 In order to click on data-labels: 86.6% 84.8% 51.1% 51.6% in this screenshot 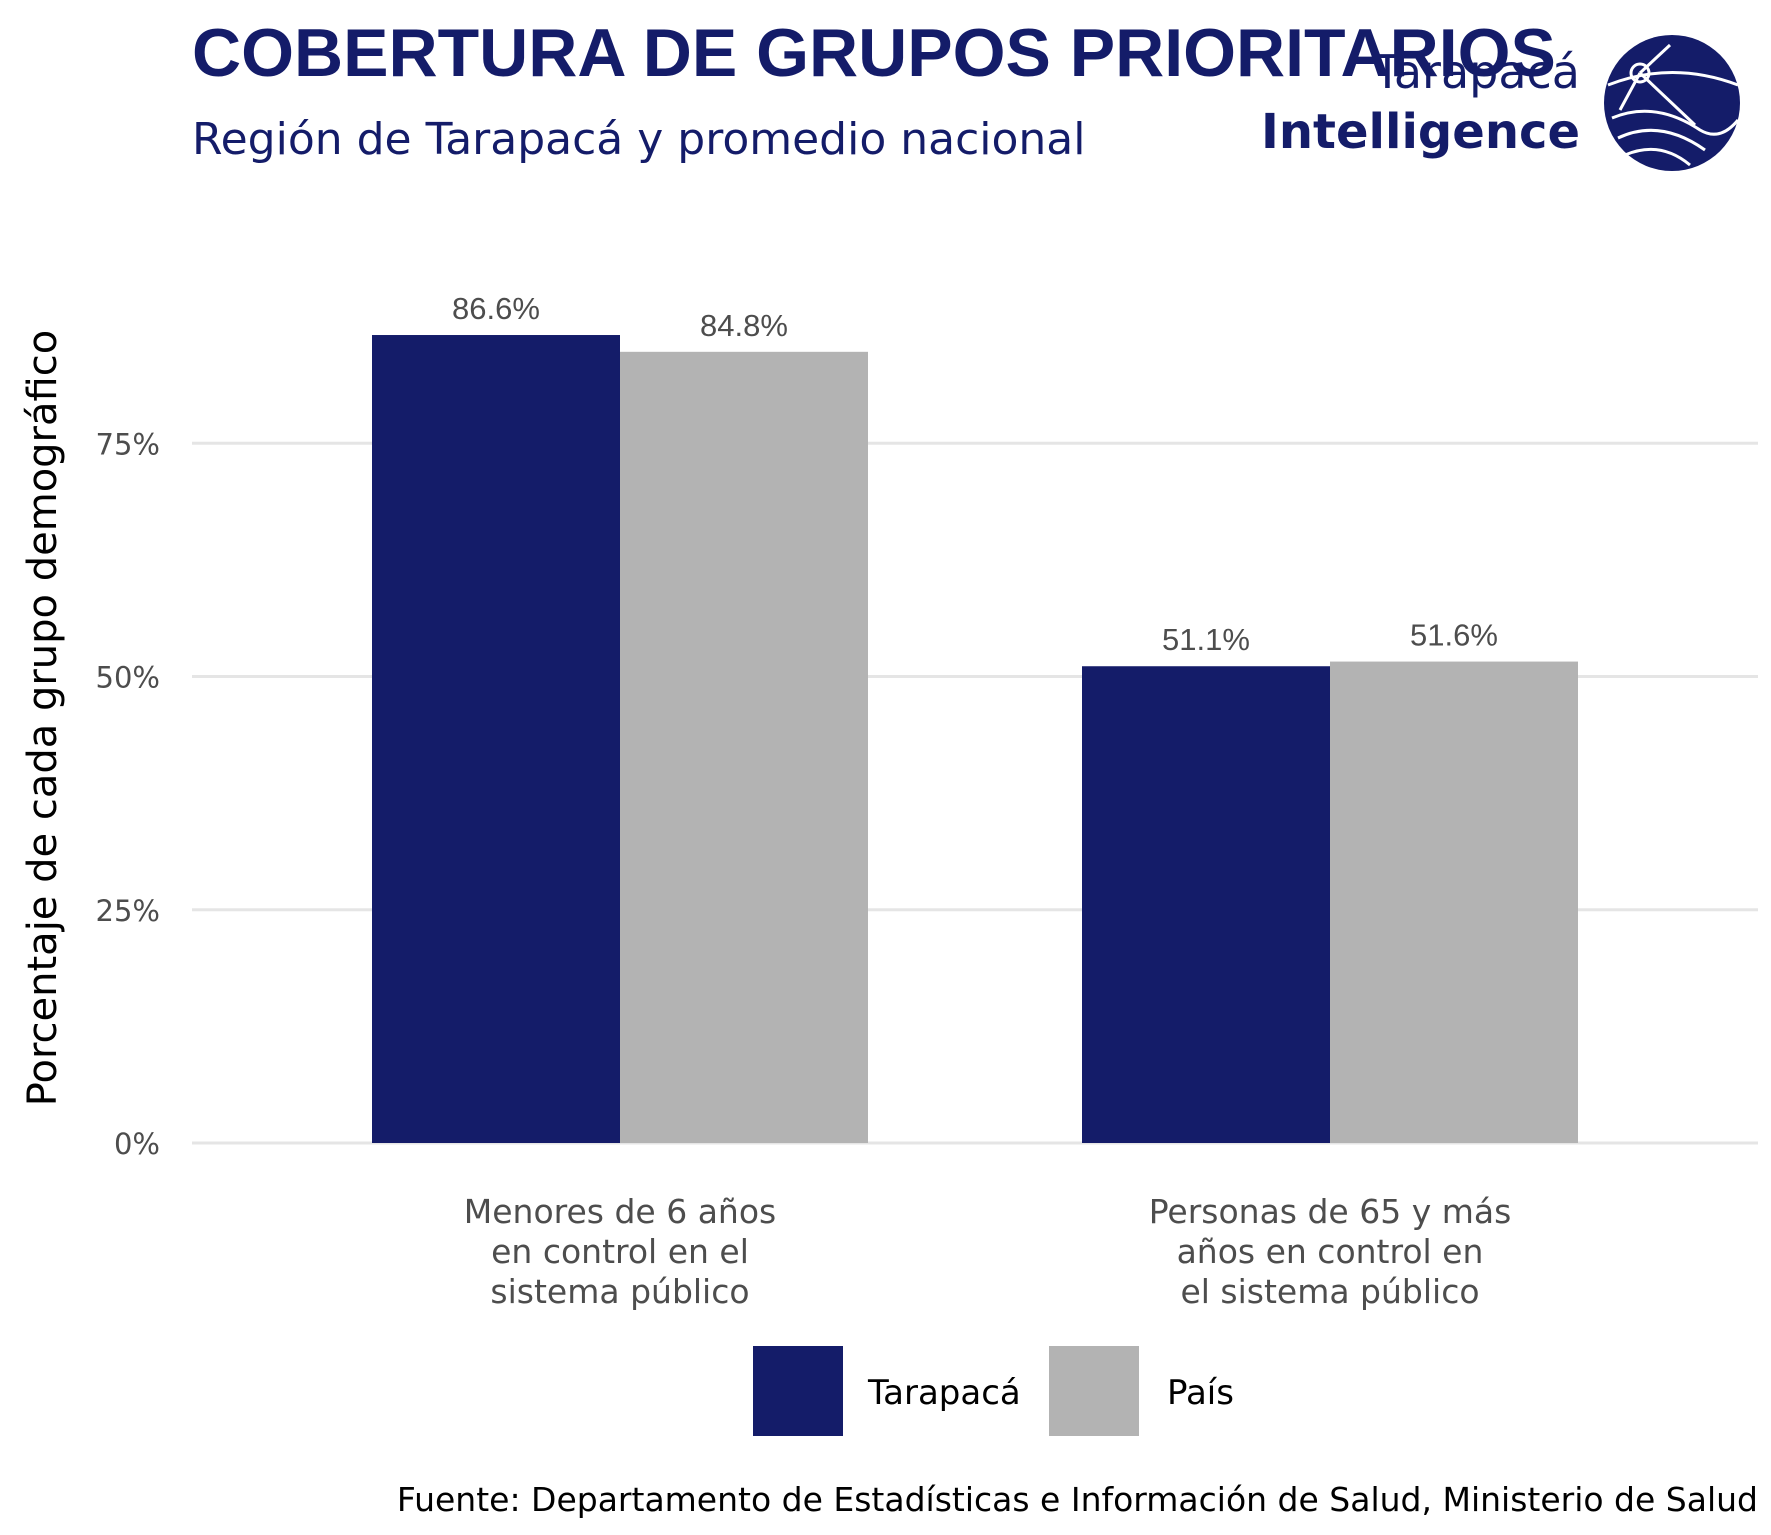, I will do `click(975, 474)`.